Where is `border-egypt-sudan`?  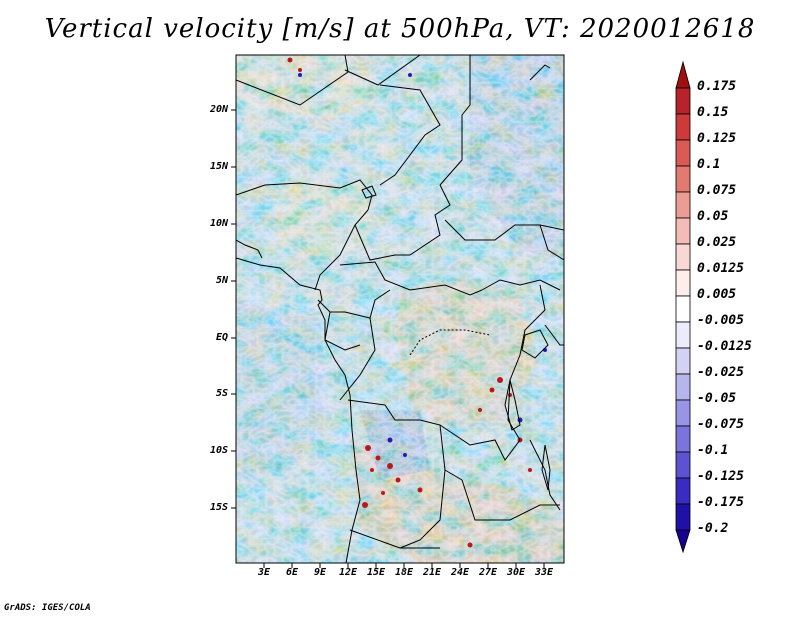
border-egypt-sudan is located at coordinates (455, 120).